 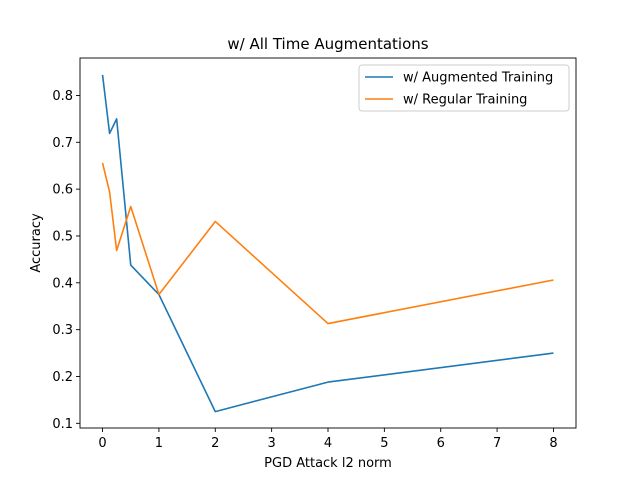 What do you see at coordinates (102, 443) in the screenshot?
I see `x-tick-label: 0` at bounding box center [102, 443].